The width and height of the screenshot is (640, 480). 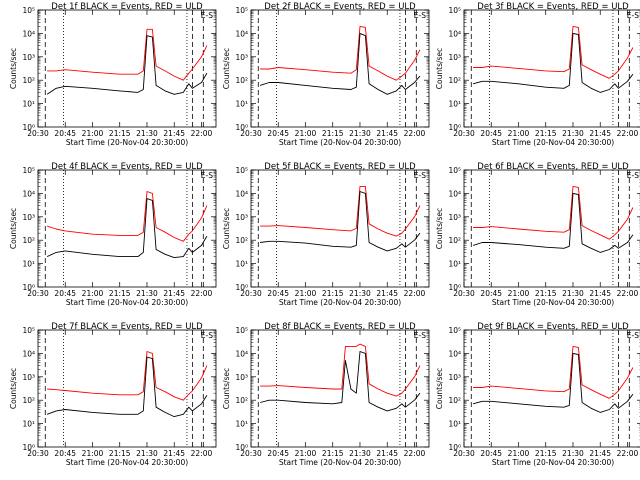 What do you see at coordinates (127, 7) in the screenshot?
I see `panel-title: Det 1f BLACK = Events, RED = ULD` at bounding box center [127, 7].